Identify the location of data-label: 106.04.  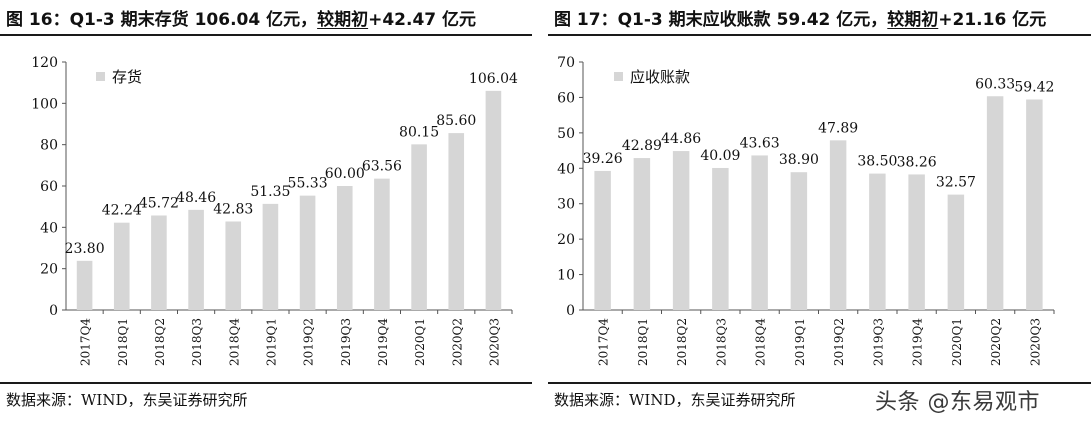
(493, 79).